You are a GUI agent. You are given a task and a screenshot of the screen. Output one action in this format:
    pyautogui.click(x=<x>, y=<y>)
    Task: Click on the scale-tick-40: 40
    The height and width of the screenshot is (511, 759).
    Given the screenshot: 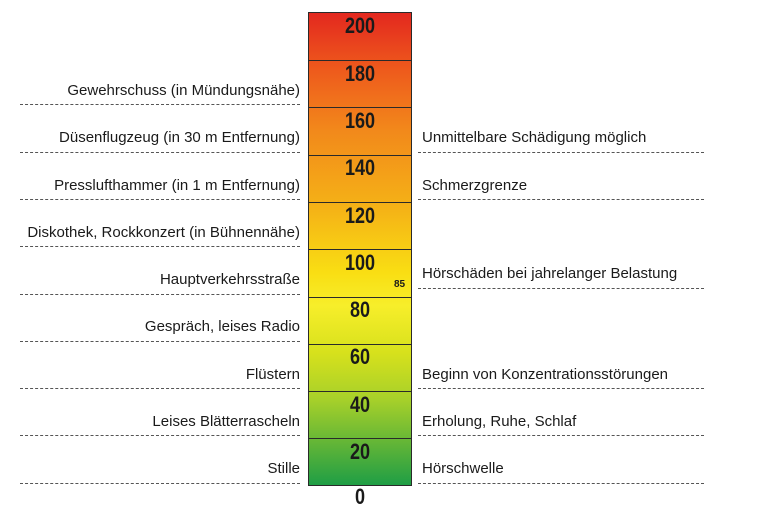 What is the action you would take?
    pyautogui.click(x=360, y=404)
    